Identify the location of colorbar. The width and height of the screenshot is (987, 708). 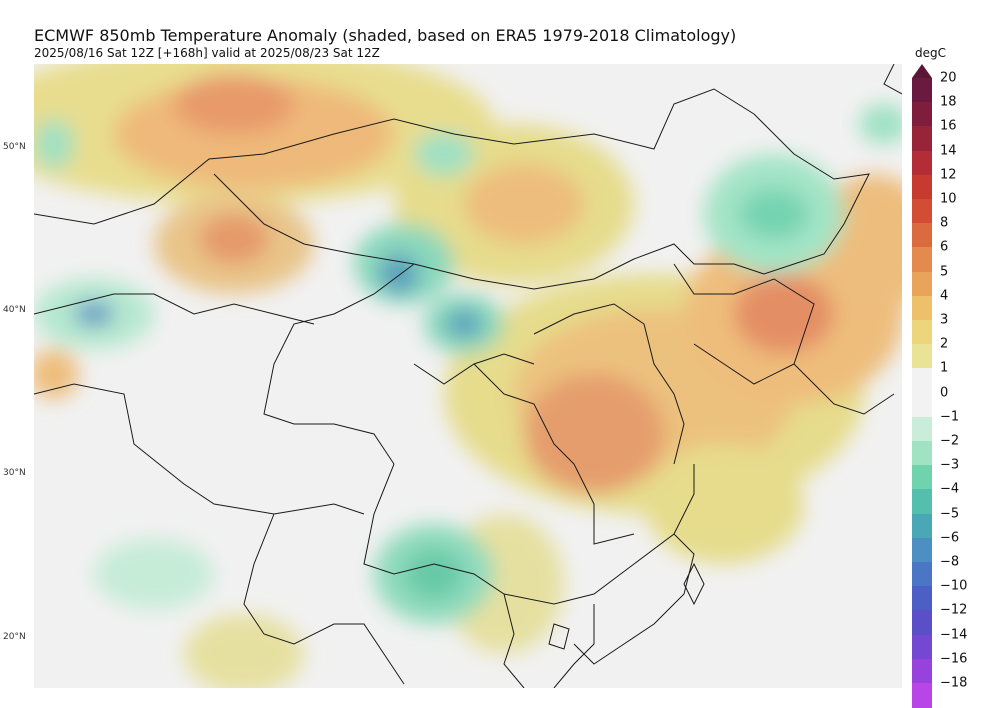
(922, 393).